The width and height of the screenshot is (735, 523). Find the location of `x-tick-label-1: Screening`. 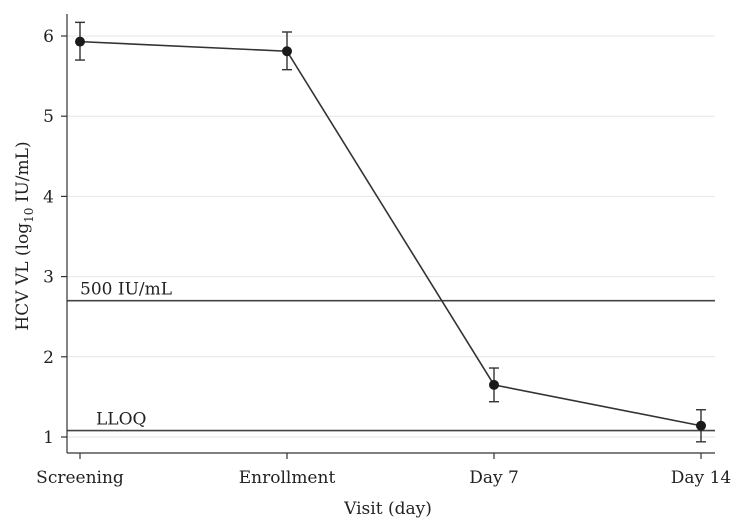

x-tick-label-1: Screening is located at coordinates (80, 478).